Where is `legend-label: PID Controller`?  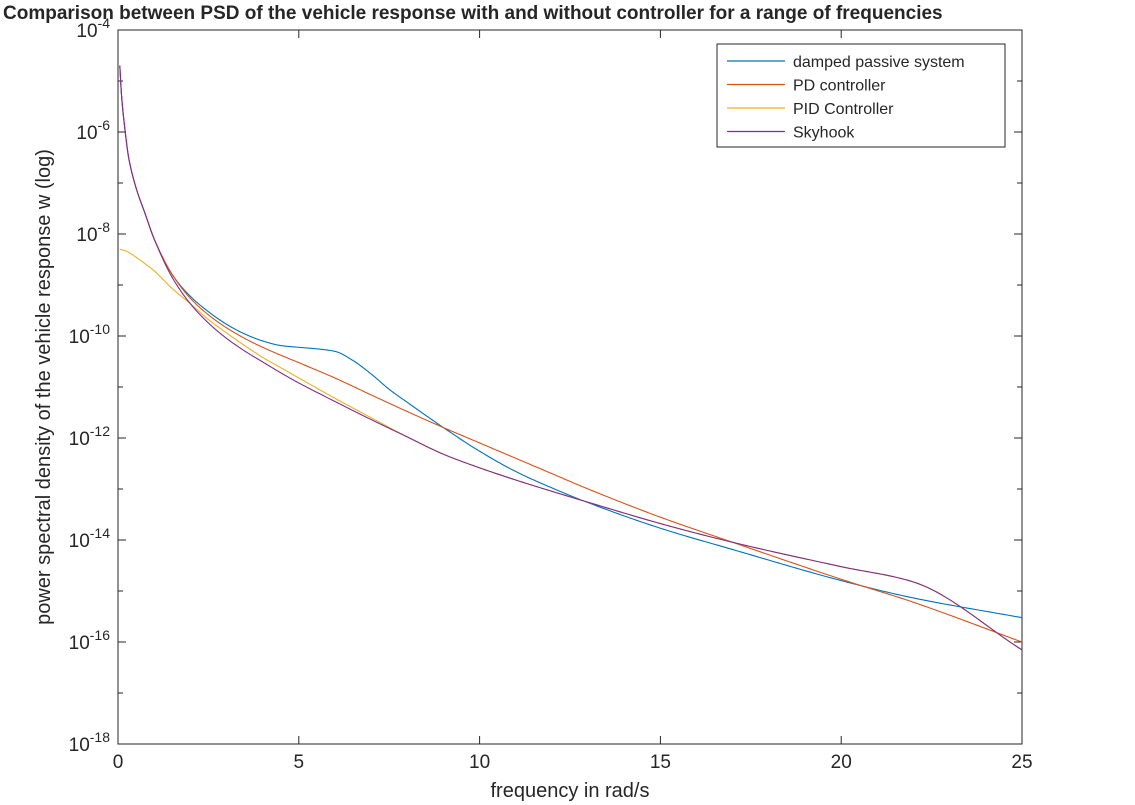 legend-label: PID Controller is located at coordinates (843, 109).